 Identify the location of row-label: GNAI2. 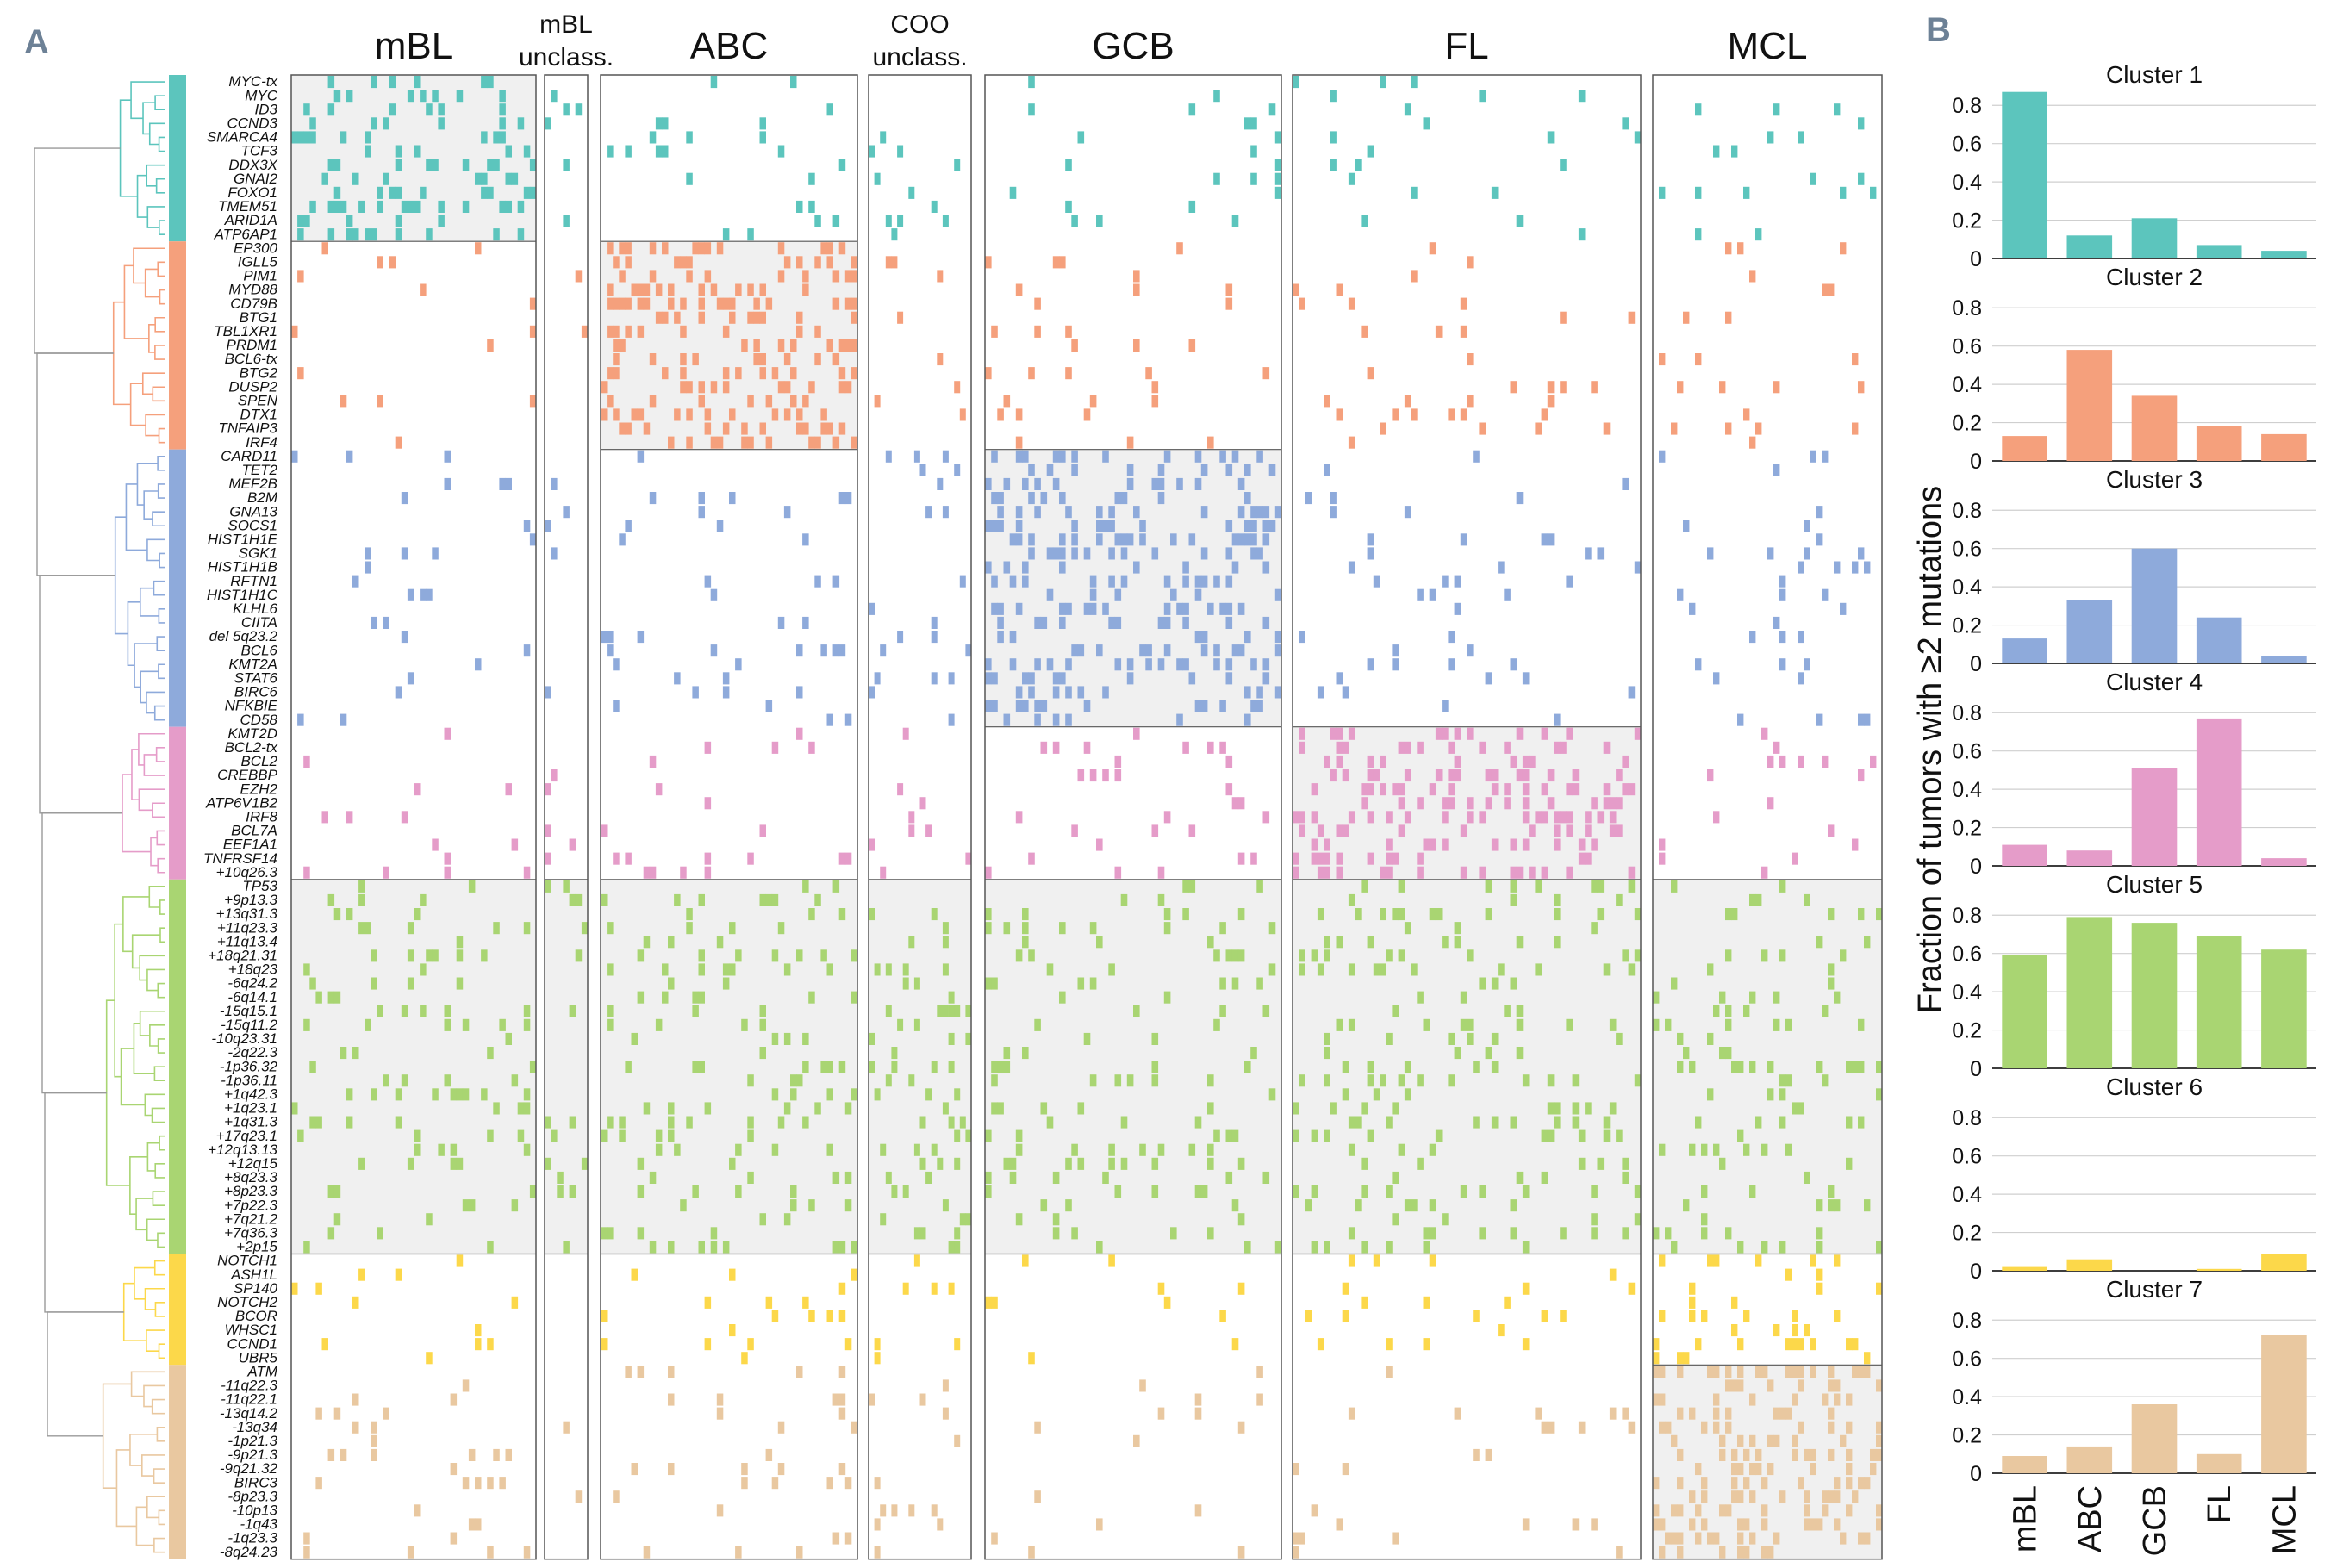
(256, 179).